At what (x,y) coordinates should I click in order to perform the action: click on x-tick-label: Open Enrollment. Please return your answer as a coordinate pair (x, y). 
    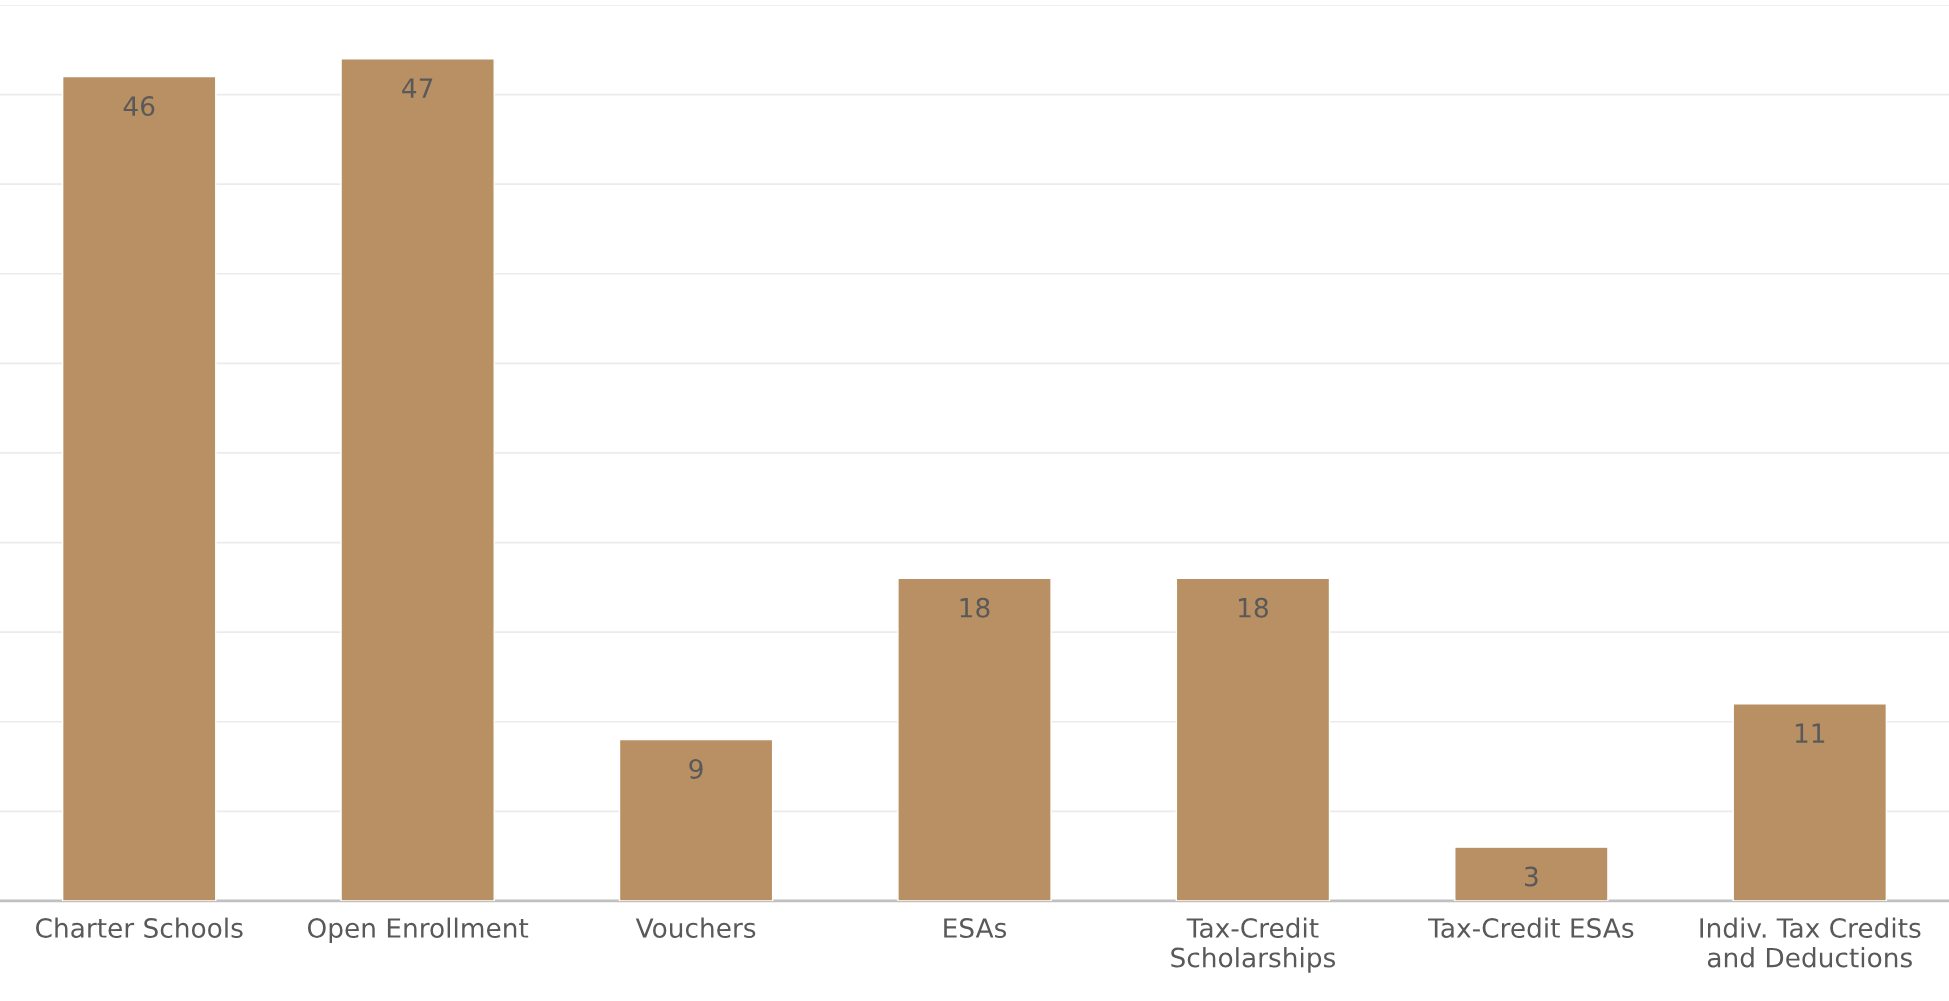
    Looking at the image, I should click on (418, 930).